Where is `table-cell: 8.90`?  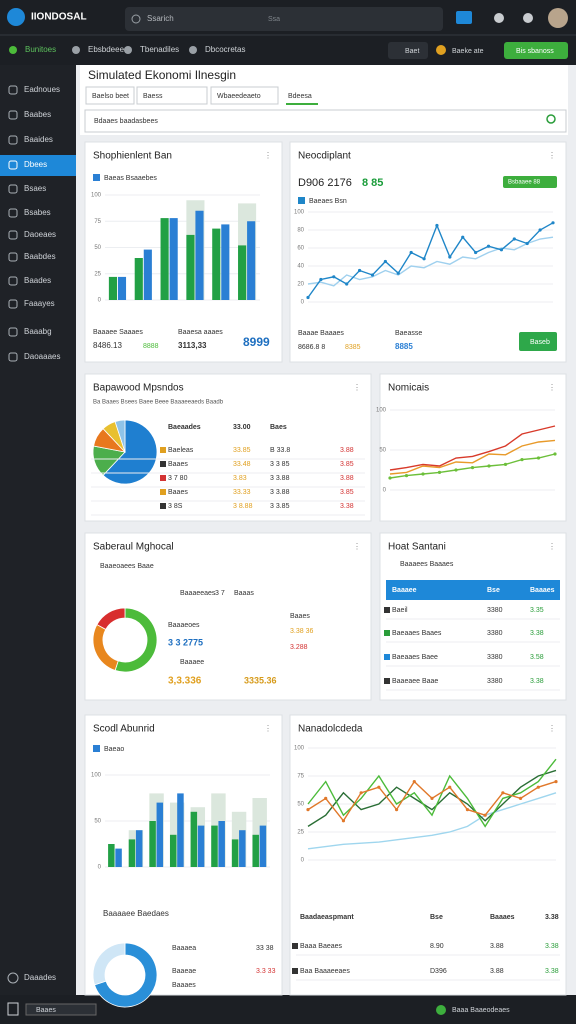 table-cell: 8.90 is located at coordinates (437, 946).